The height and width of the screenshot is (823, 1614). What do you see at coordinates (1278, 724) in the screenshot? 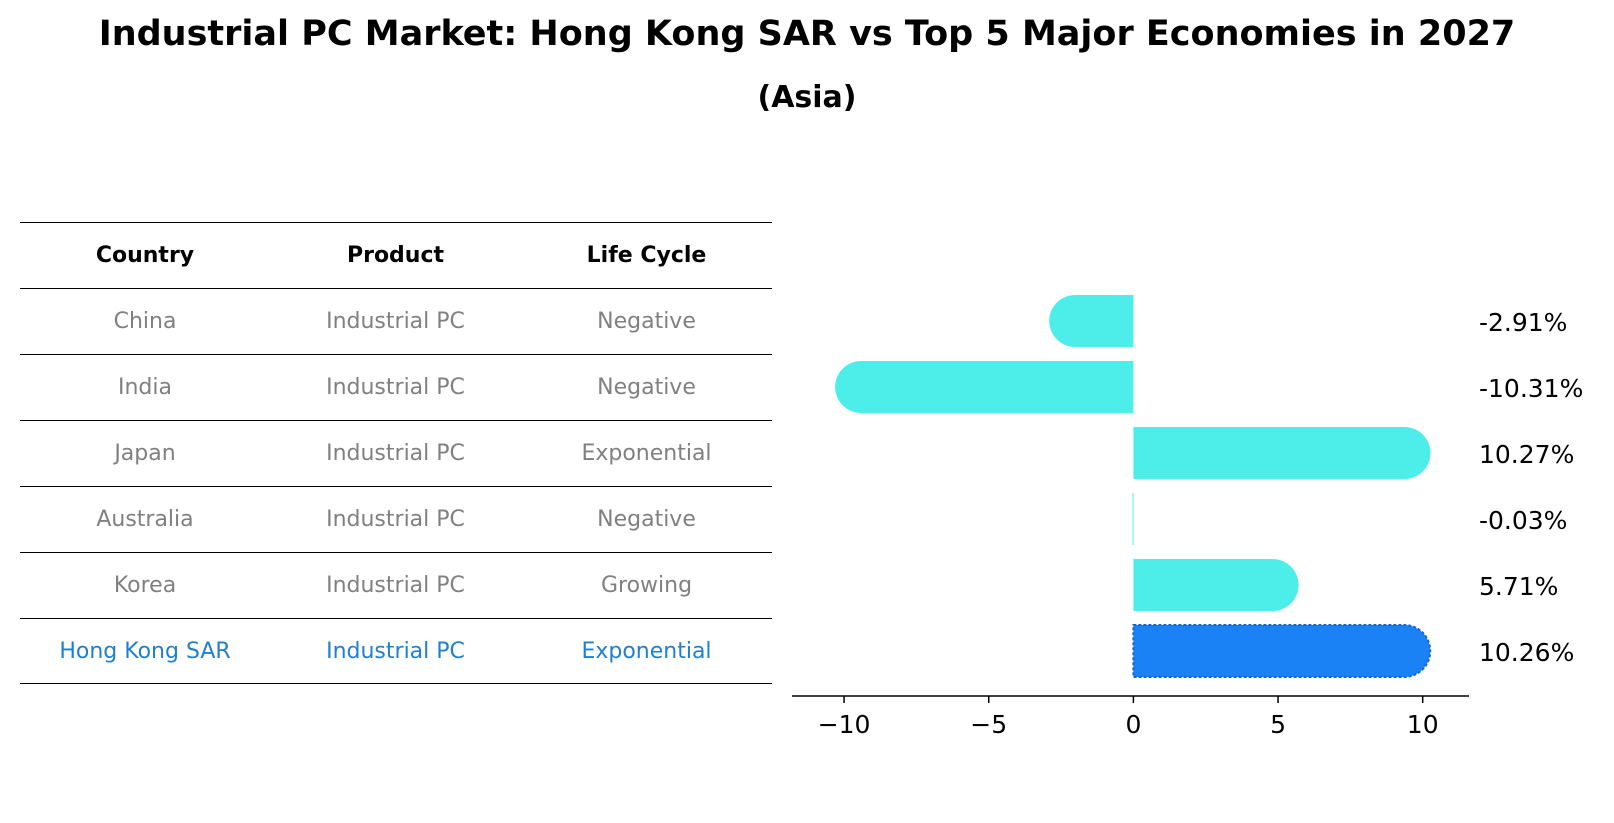
I see `x-tick-label: 5` at bounding box center [1278, 724].